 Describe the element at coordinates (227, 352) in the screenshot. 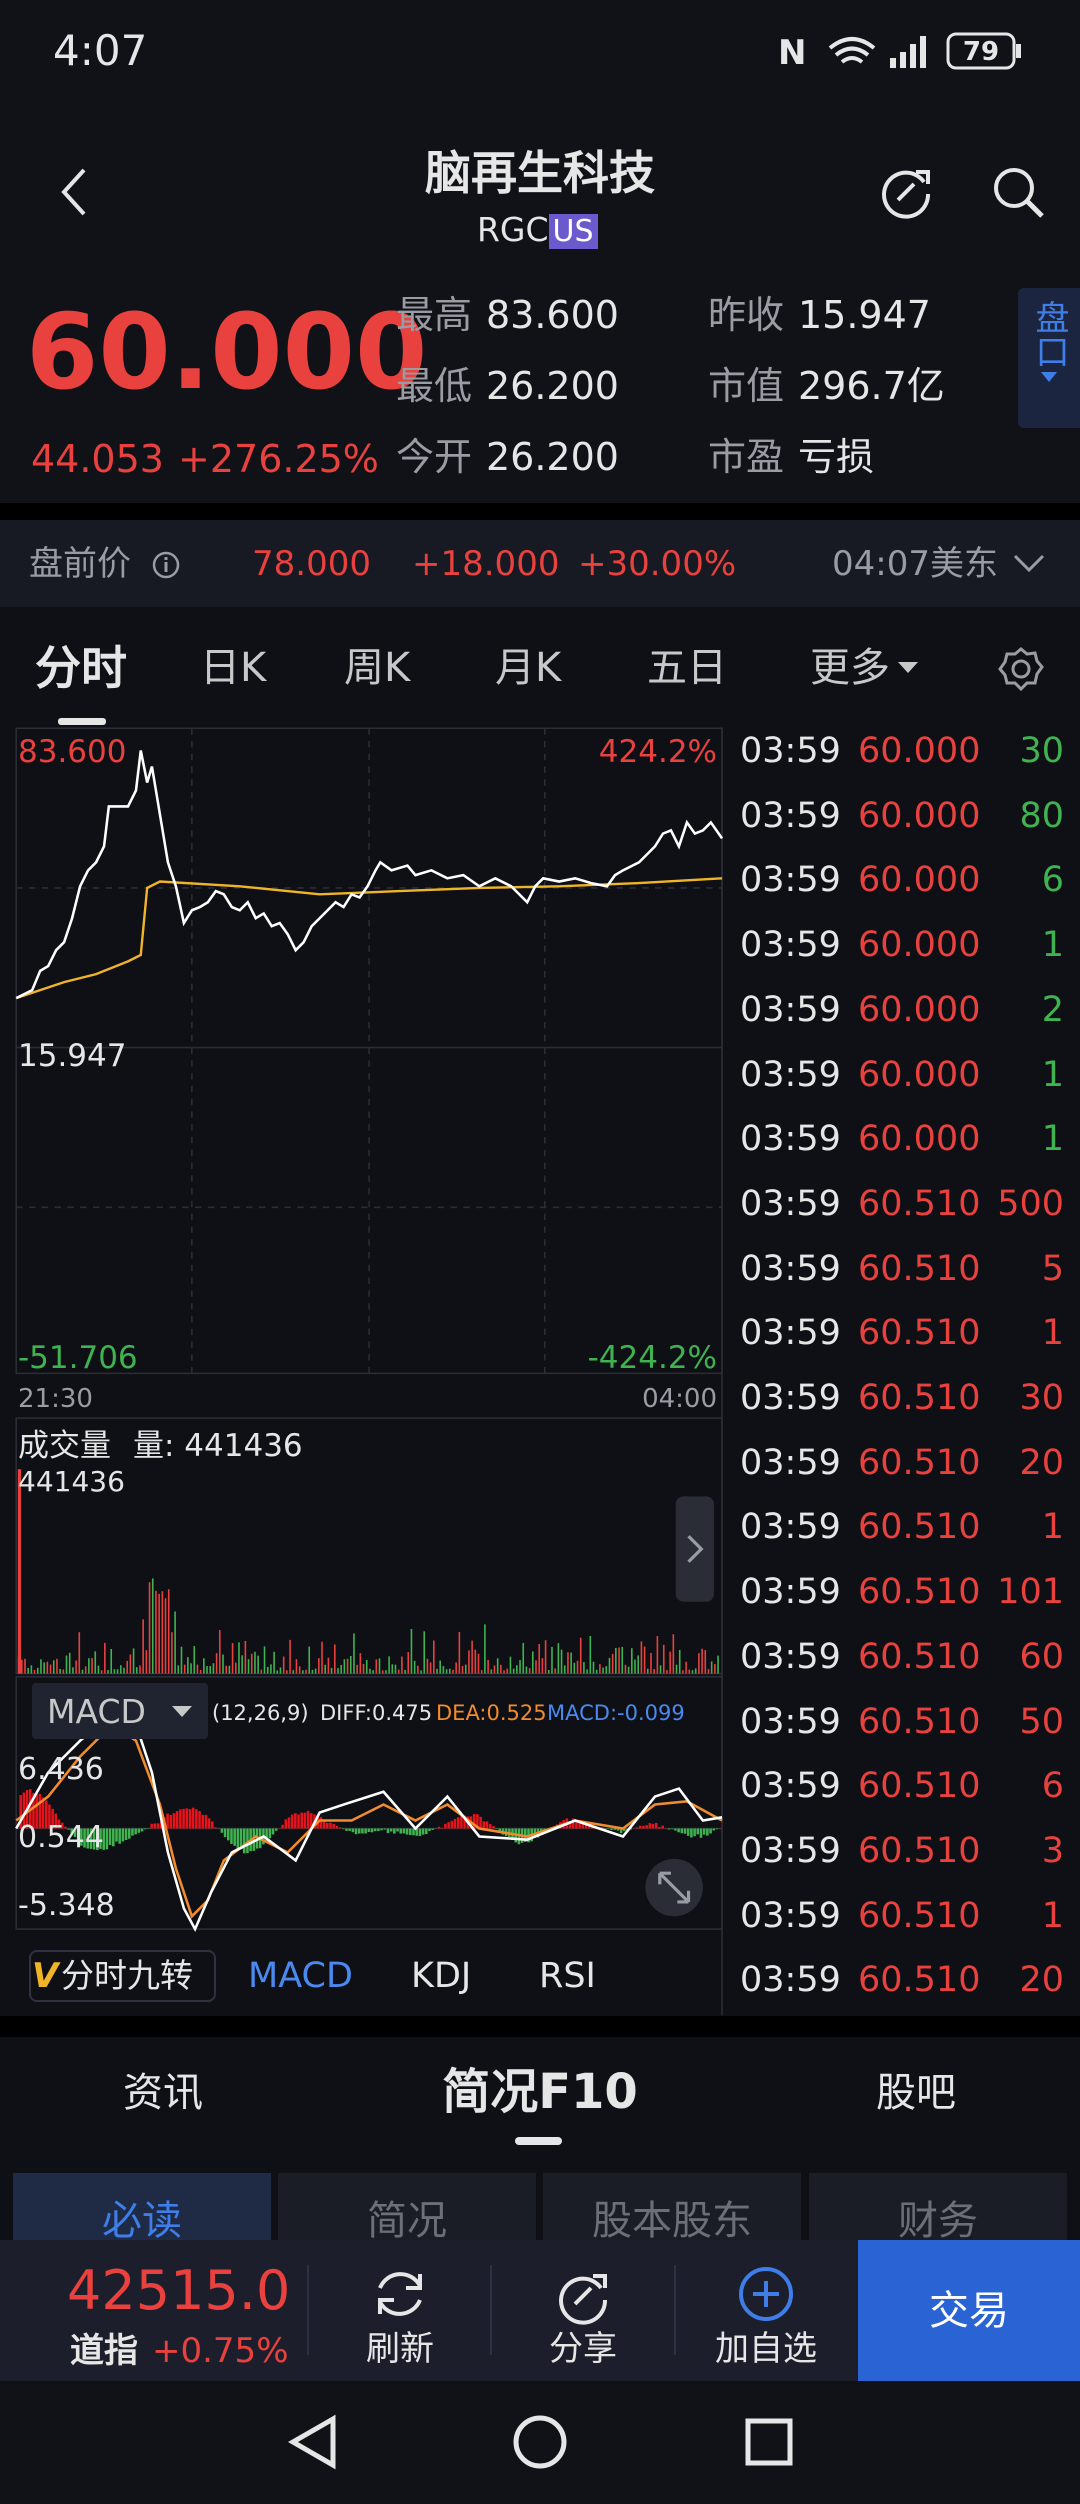

I see `last-price: 60.000` at that location.